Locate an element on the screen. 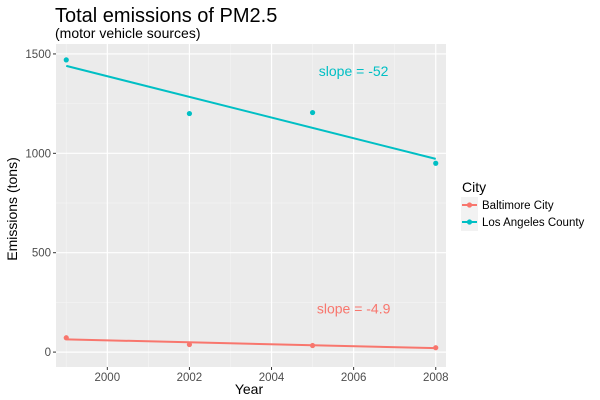  chart-subtitle: (motor vehicle sources) is located at coordinates (128, 33).